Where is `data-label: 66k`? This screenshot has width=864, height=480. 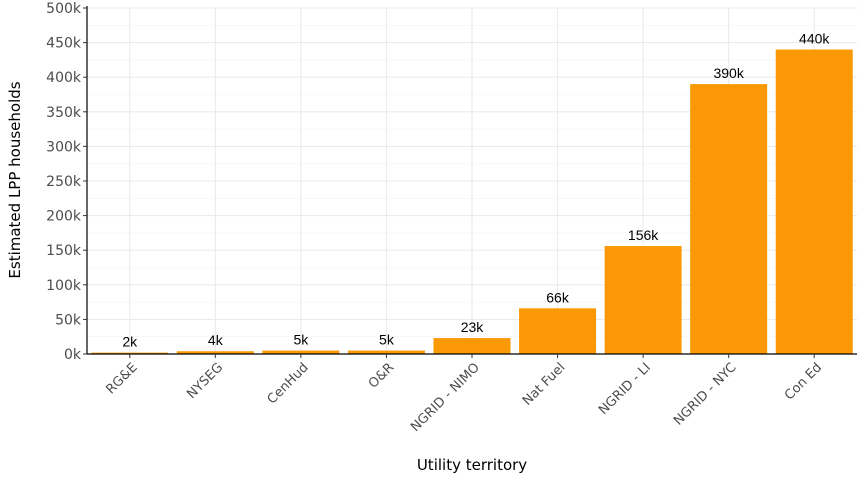
data-label: 66k is located at coordinates (558, 297).